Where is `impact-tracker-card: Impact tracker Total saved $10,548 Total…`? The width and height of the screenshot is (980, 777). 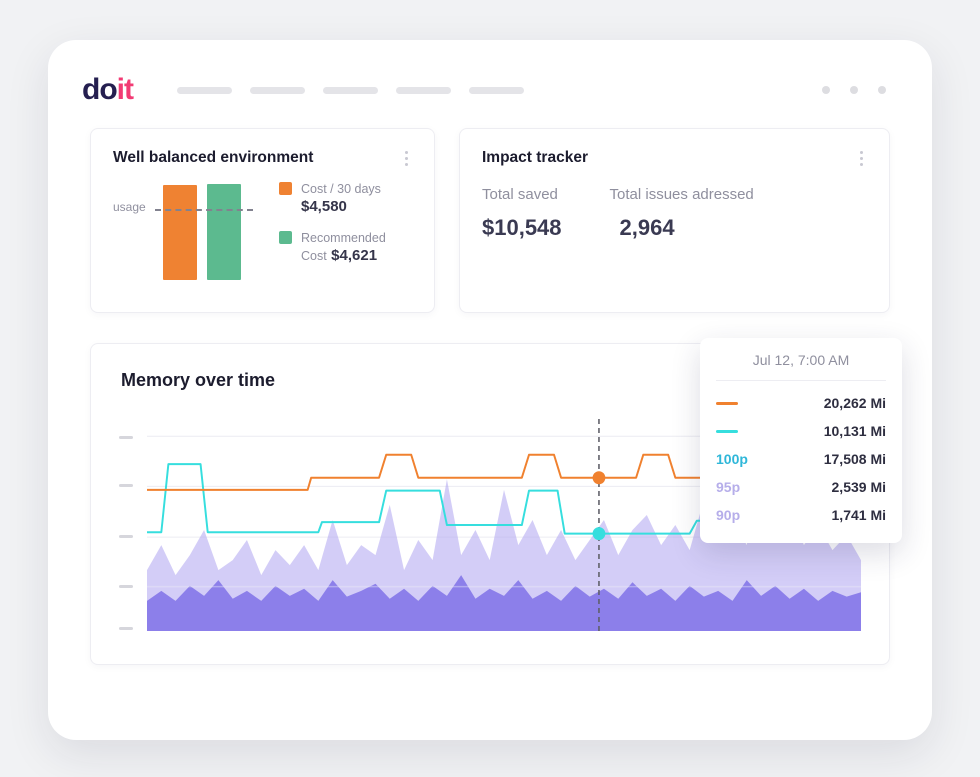
impact-tracker-card: Impact tracker Total saved $10,548 Total… is located at coordinates (674, 220).